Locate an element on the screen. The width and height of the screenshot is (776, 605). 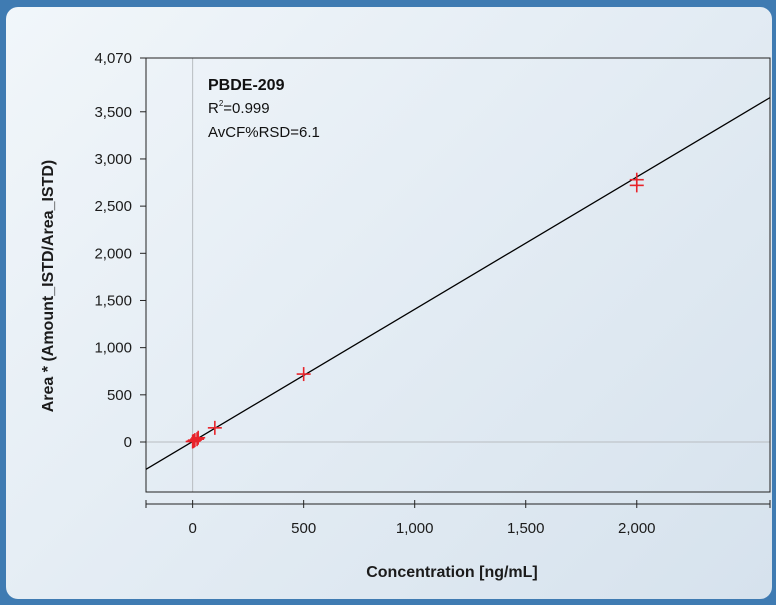
y-tick-label: 3,000 is located at coordinates (113, 159).